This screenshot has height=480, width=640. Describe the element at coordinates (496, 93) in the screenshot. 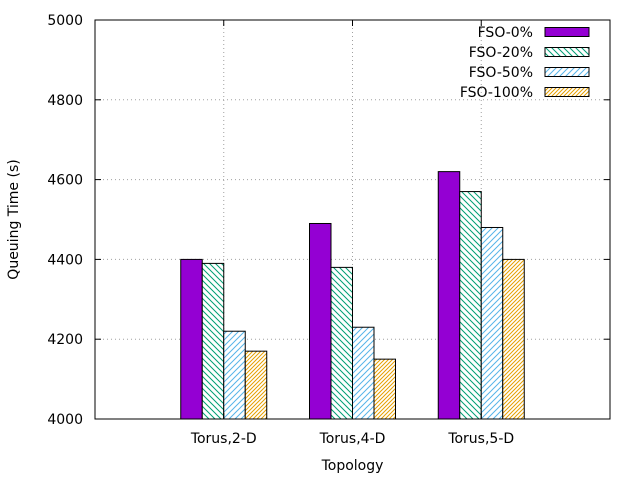

I see `legend-label: FSO-100%` at that location.